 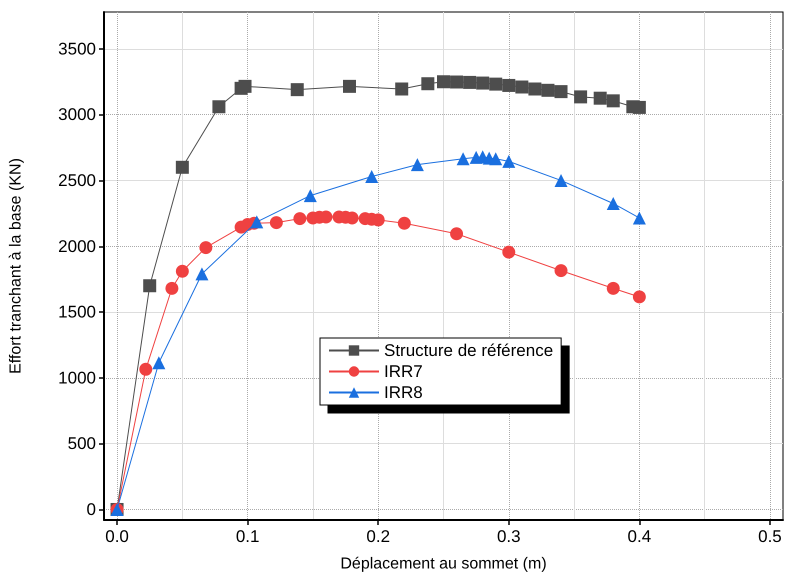 I want to click on x-tick-label: 0.4, so click(x=640, y=536).